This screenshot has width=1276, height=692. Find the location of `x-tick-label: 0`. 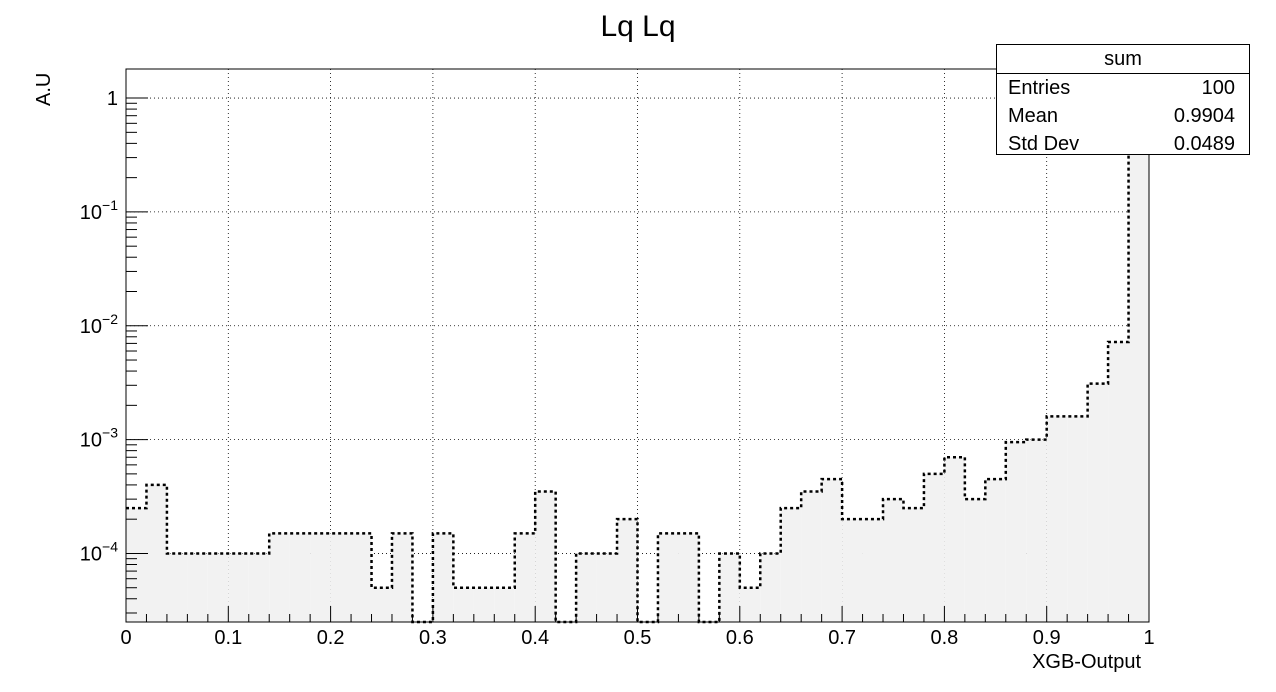

x-tick-label: 0 is located at coordinates (125, 638).